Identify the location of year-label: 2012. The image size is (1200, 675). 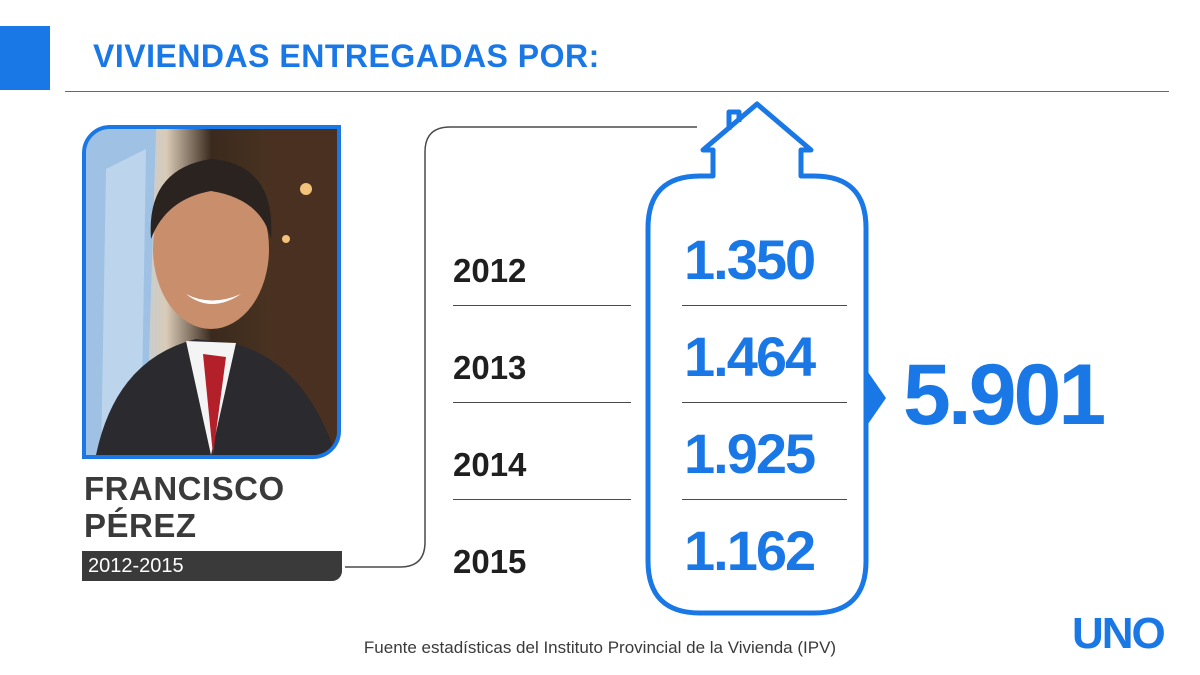
(490, 270).